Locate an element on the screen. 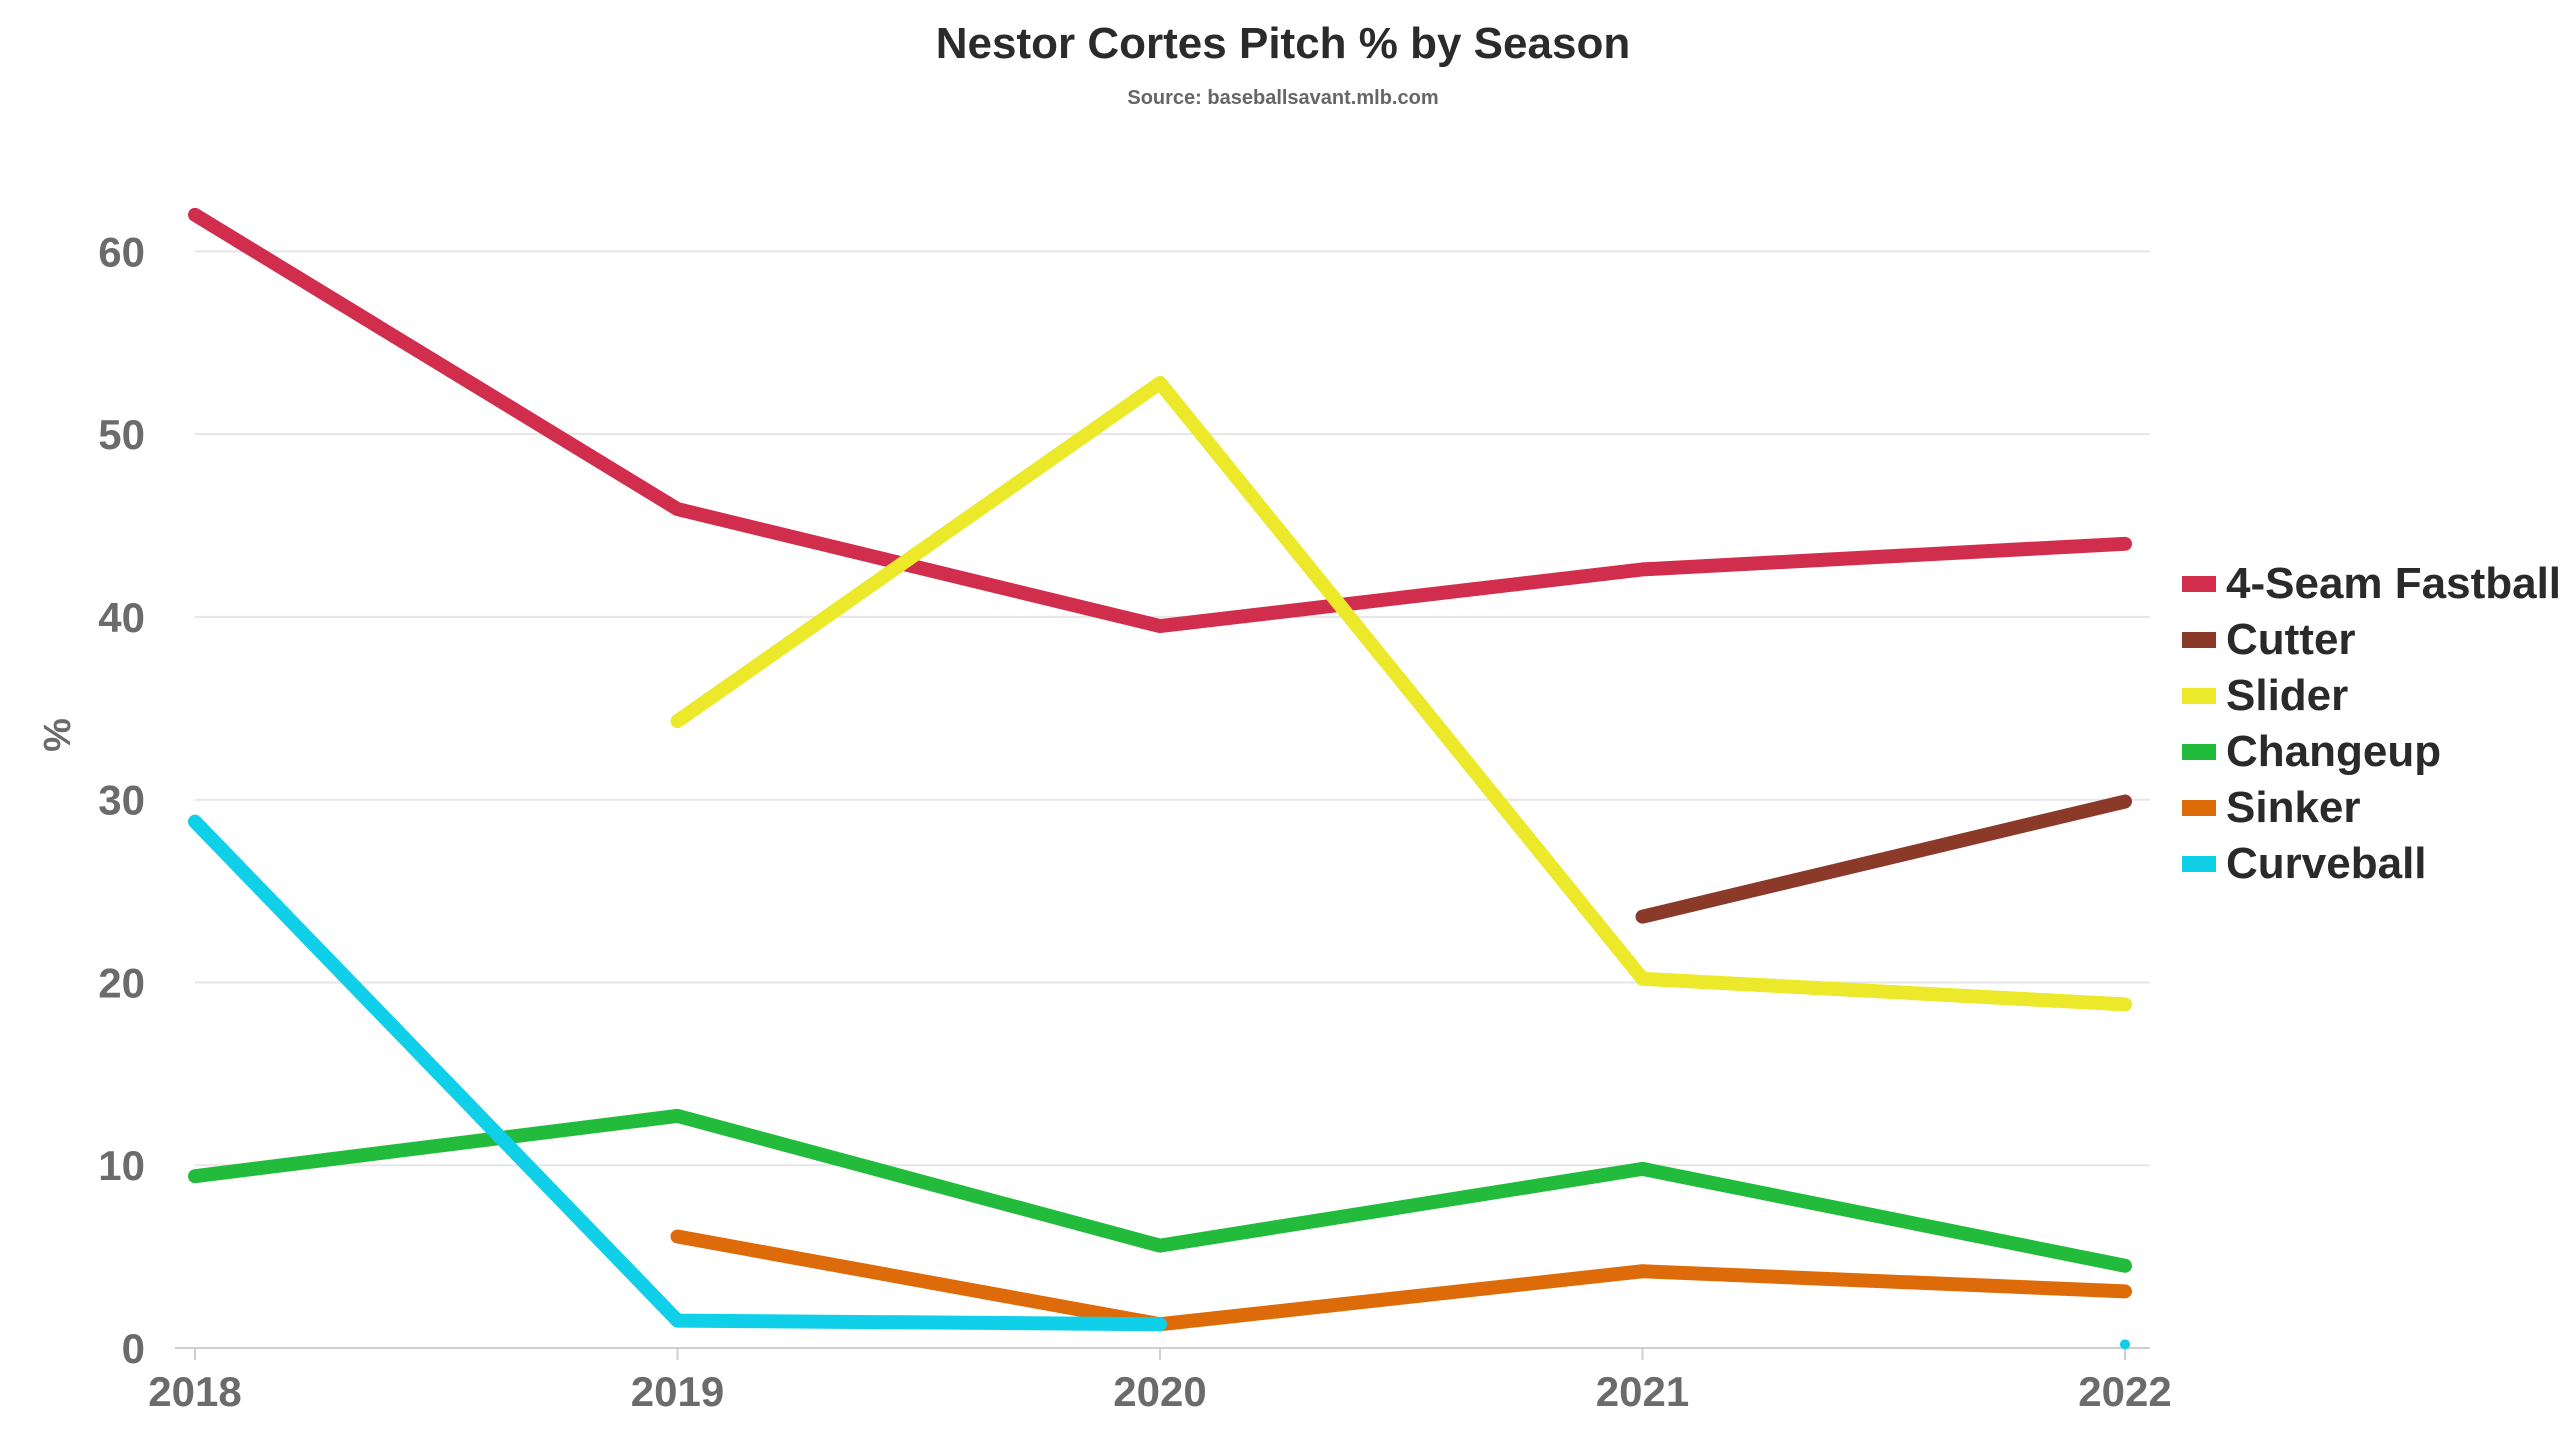 This screenshot has height=1445, width=2560. legend-label: 4-Seam Fastball is located at coordinates (2393, 583).